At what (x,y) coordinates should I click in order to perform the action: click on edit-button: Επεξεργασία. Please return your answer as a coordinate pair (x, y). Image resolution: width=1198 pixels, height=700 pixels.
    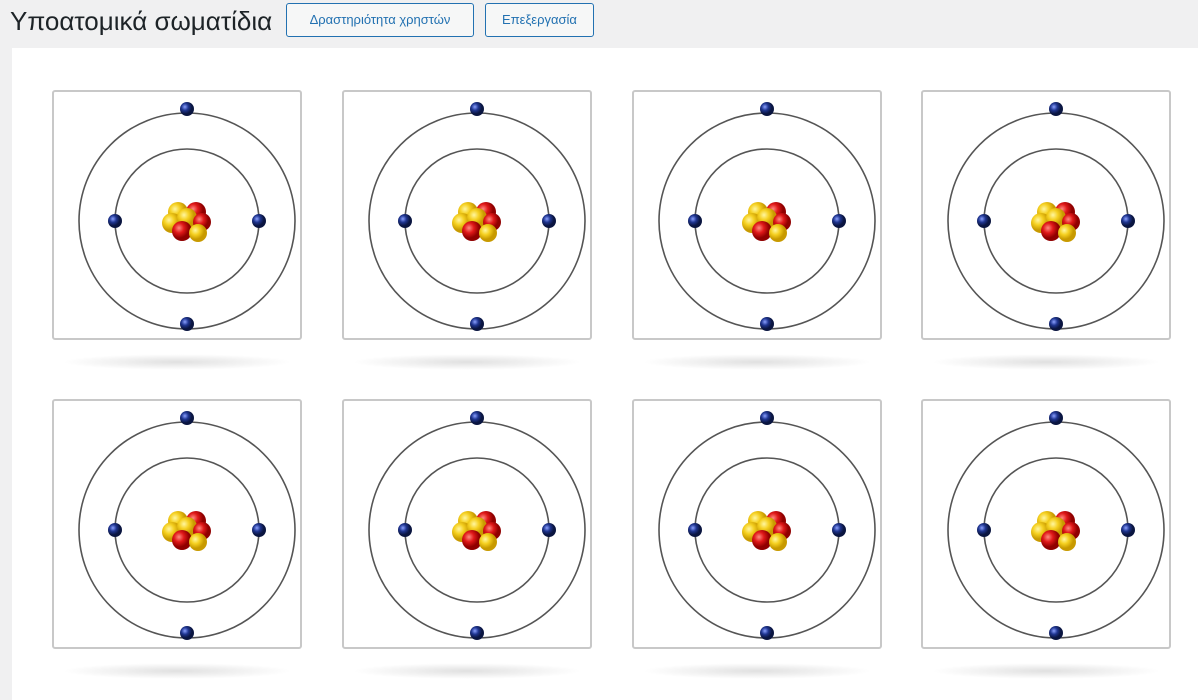
    Looking at the image, I should click on (539, 20).